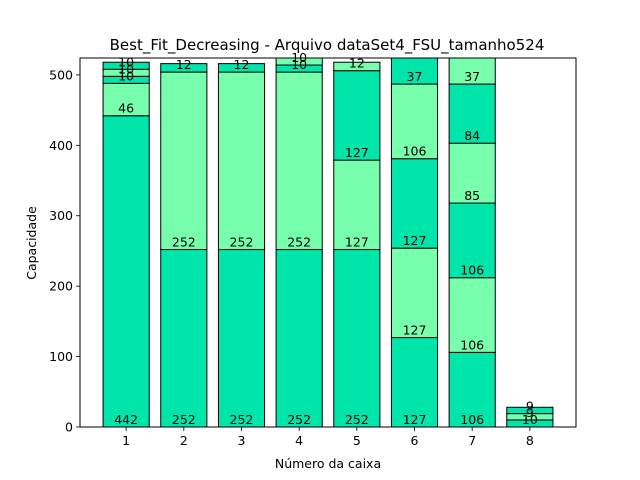  Describe the element at coordinates (530, 440) in the screenshot. I see `x-tick-label: 8` at that location.